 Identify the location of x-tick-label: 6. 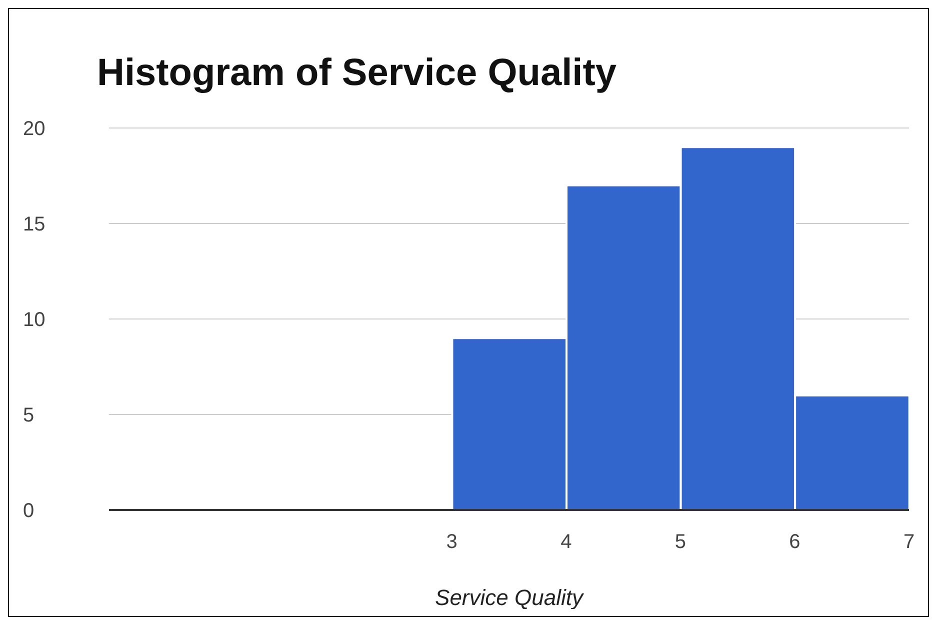
(794, 542).